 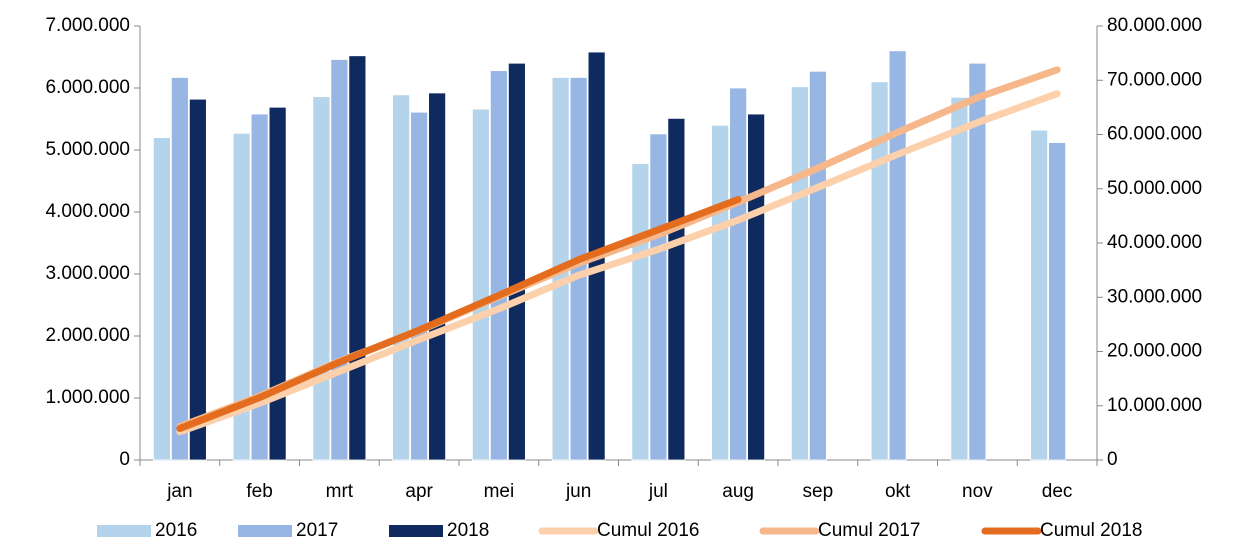 What do you see at coordinates (869, 530) in the screenshot?
I see `legend-label: Cumul 2017` at bounding box center [869, 530].